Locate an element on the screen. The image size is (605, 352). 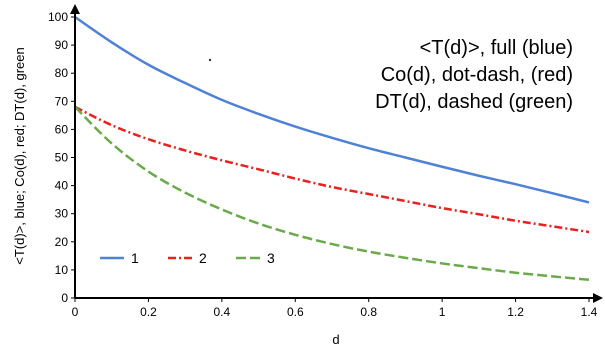
x-tick-label: 1.4 is located at coordinates (589, 312).